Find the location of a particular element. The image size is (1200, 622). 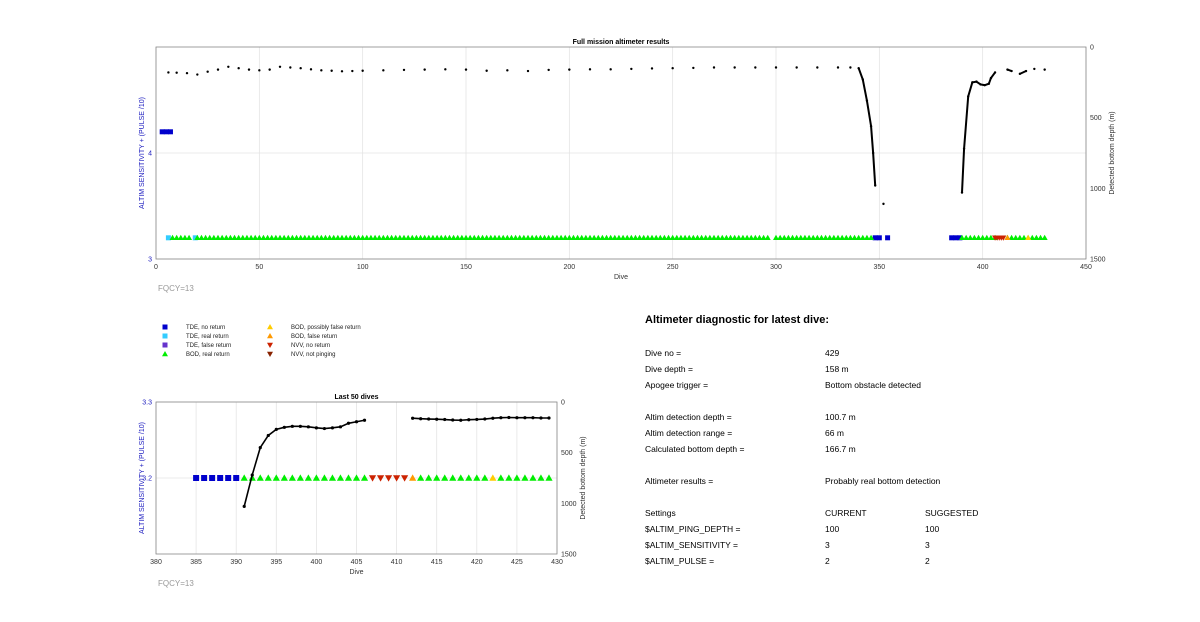

x-tick-label: 200 is located at coordinates (569, 267).